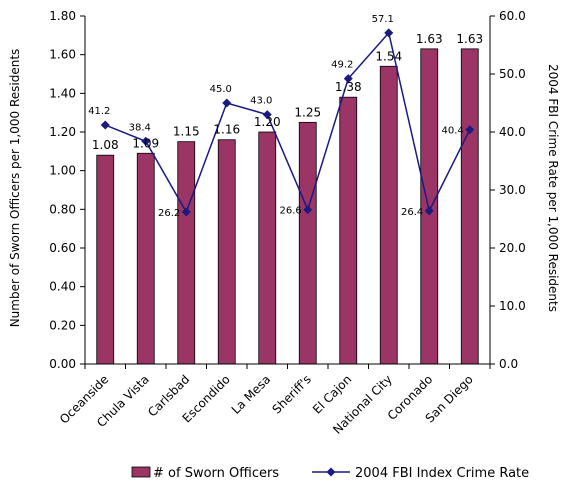 Image resolution: width=568 pixels, height=485 pixels. I want to click on bar-value-label: 1.25, so click(307, 112).